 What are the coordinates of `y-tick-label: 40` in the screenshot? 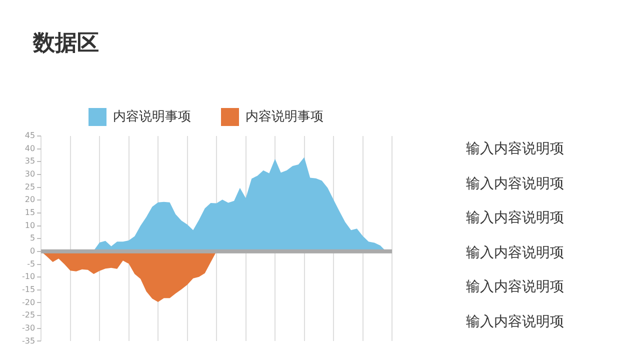 It's located at (30, 148).